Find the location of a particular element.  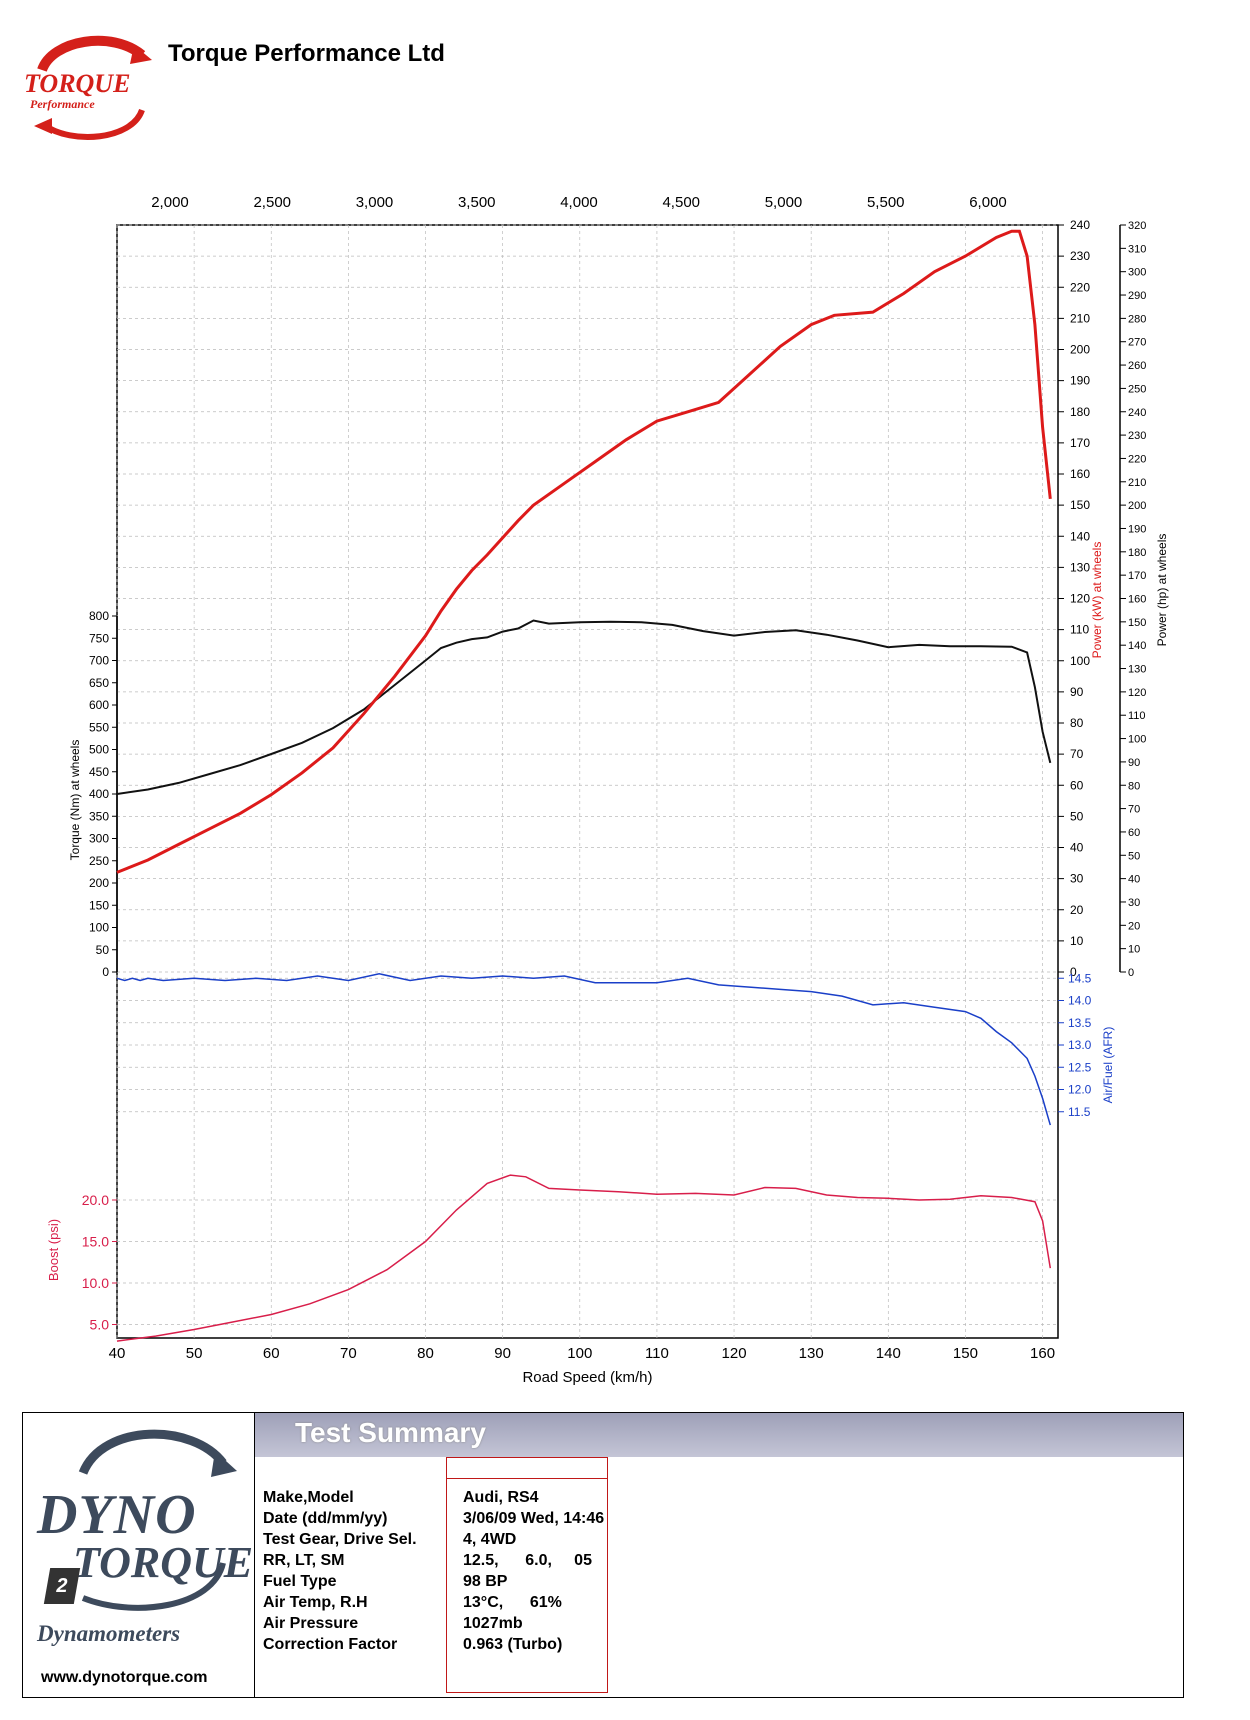

kw-tick-label: 20 is located at coordinates (1077, 910).